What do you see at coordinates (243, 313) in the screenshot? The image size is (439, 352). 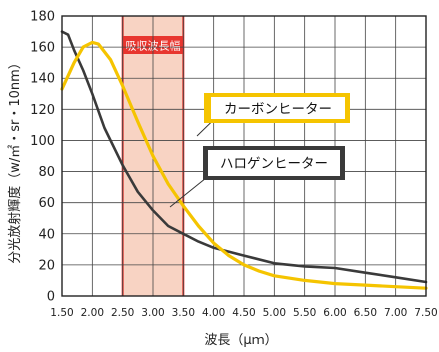 I see `x-tick-label: 4.50` at bounding box center [243, 313].